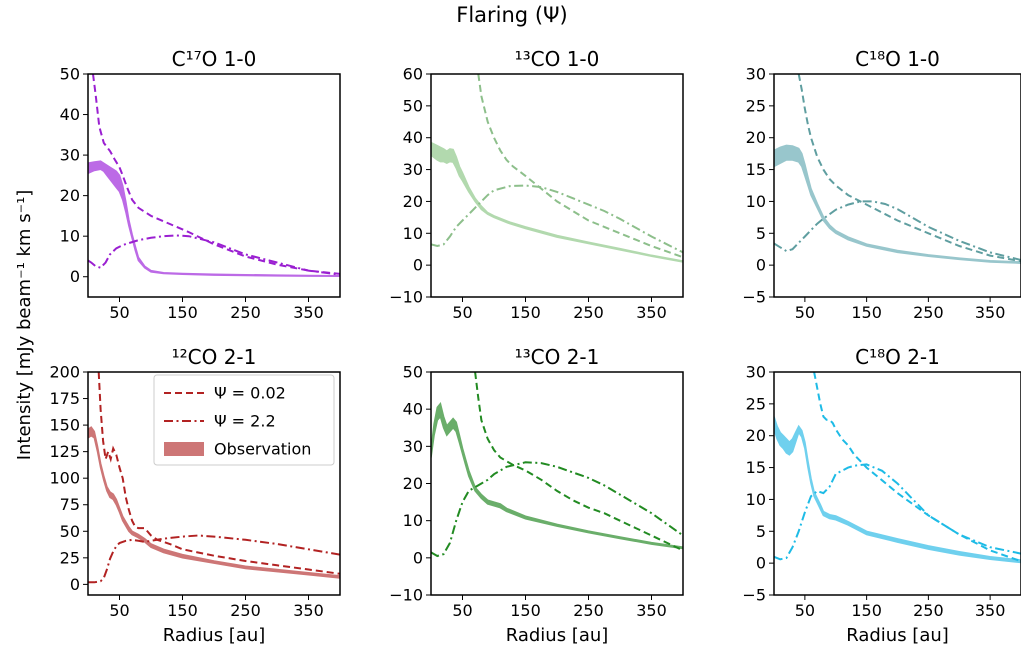  What do you see at coordinates (64, 425) in the screenshot?
I see `y-tick-label: 150` at bounding box center [64, 425].